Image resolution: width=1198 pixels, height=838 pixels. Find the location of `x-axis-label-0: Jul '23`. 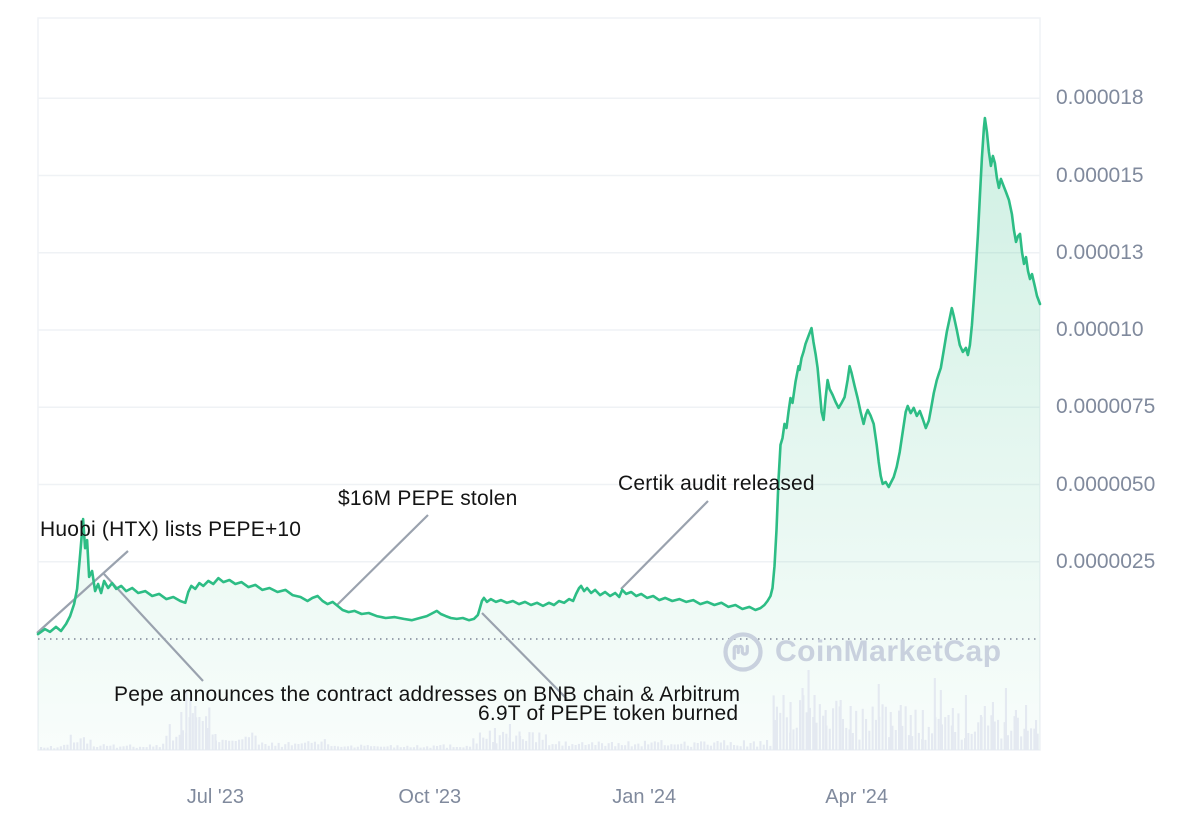

x-axis-label-0: Jul '23 is located at coordinates (215, 797).